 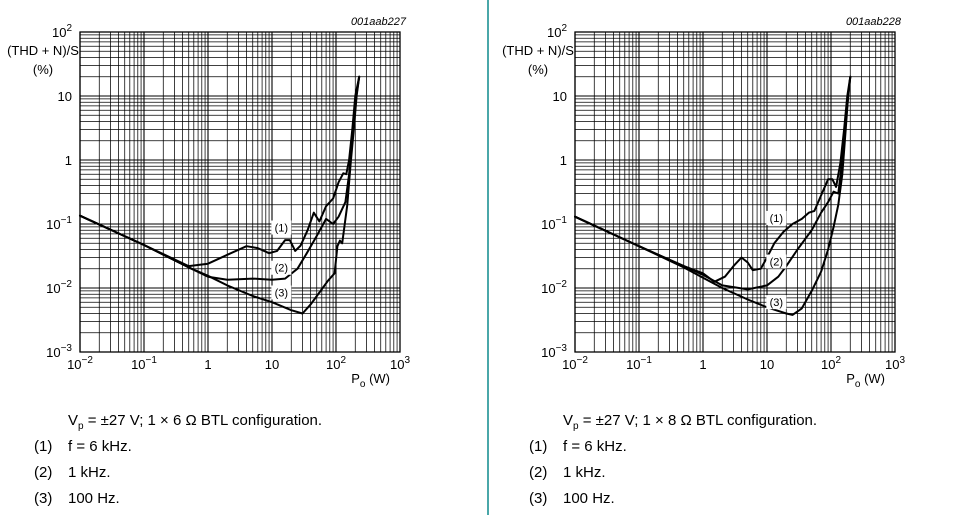 I want to click on chart-caption: Vp = ±27 V; 1 × 8 Ω BTL configuration., so click(x=690, y=422).